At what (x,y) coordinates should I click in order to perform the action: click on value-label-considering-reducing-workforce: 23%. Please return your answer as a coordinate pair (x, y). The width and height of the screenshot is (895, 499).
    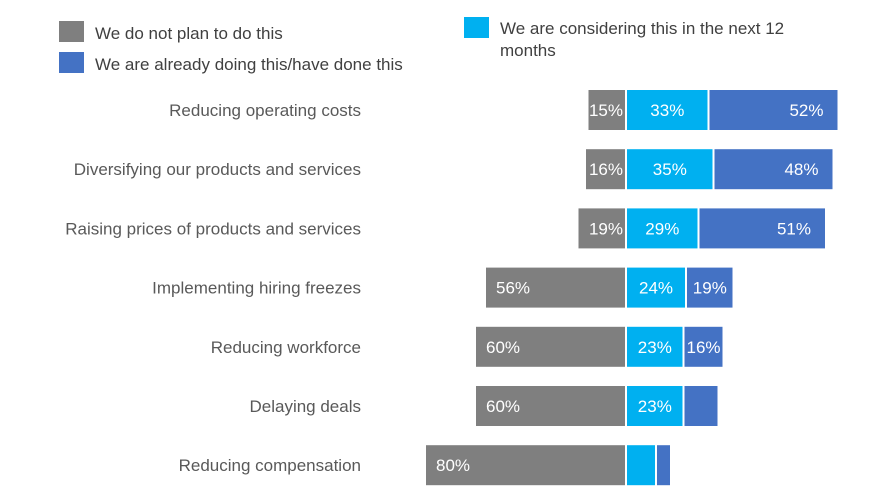
    Looking at the image, I should click on (655, 347).